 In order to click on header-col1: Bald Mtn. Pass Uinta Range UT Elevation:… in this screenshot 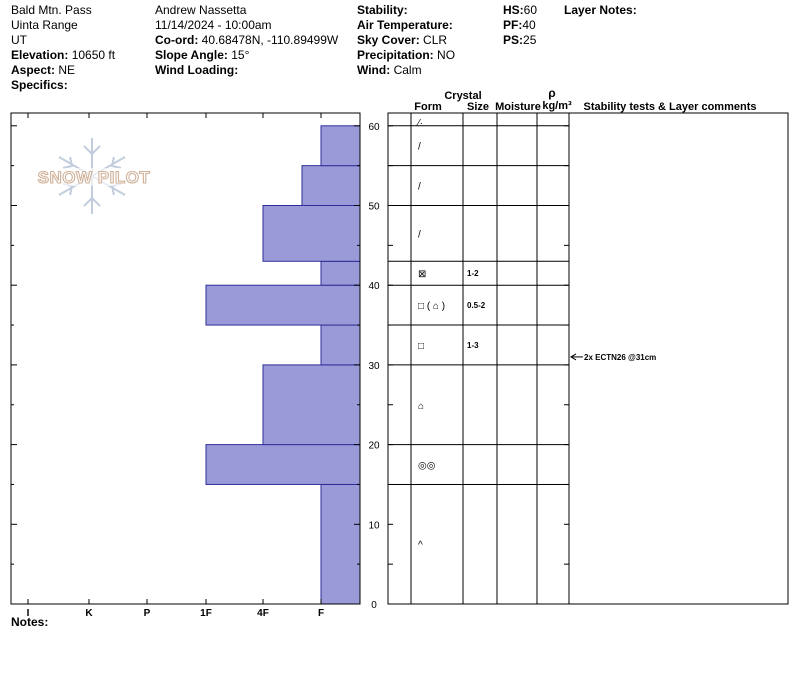, I will do `click(63, 48)`.